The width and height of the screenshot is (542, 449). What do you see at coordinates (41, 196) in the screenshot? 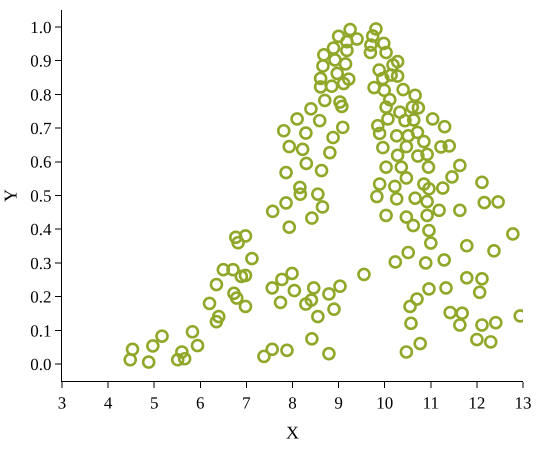
I see `y-tick-label: 0.5` at bounding box center [41, 196].